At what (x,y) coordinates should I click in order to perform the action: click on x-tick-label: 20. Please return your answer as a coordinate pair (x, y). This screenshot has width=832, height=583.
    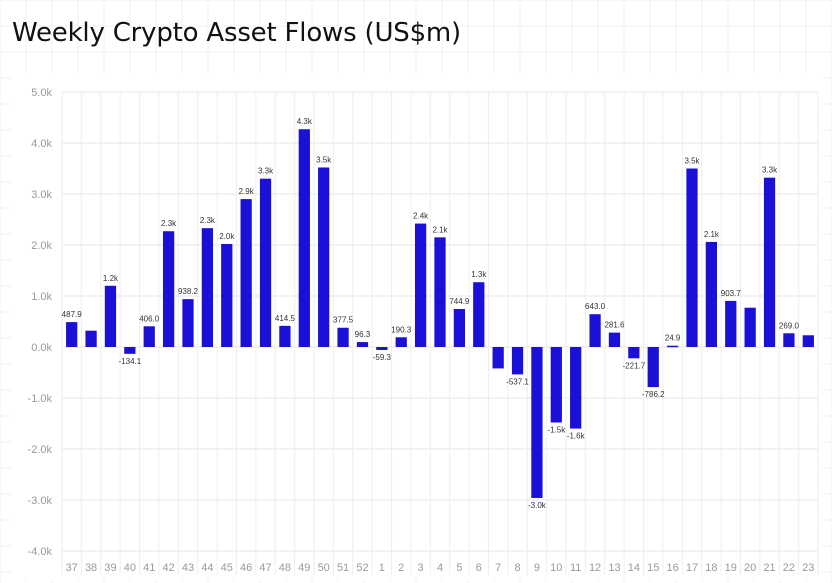
    Looking at the image, I should click on (750, 568).